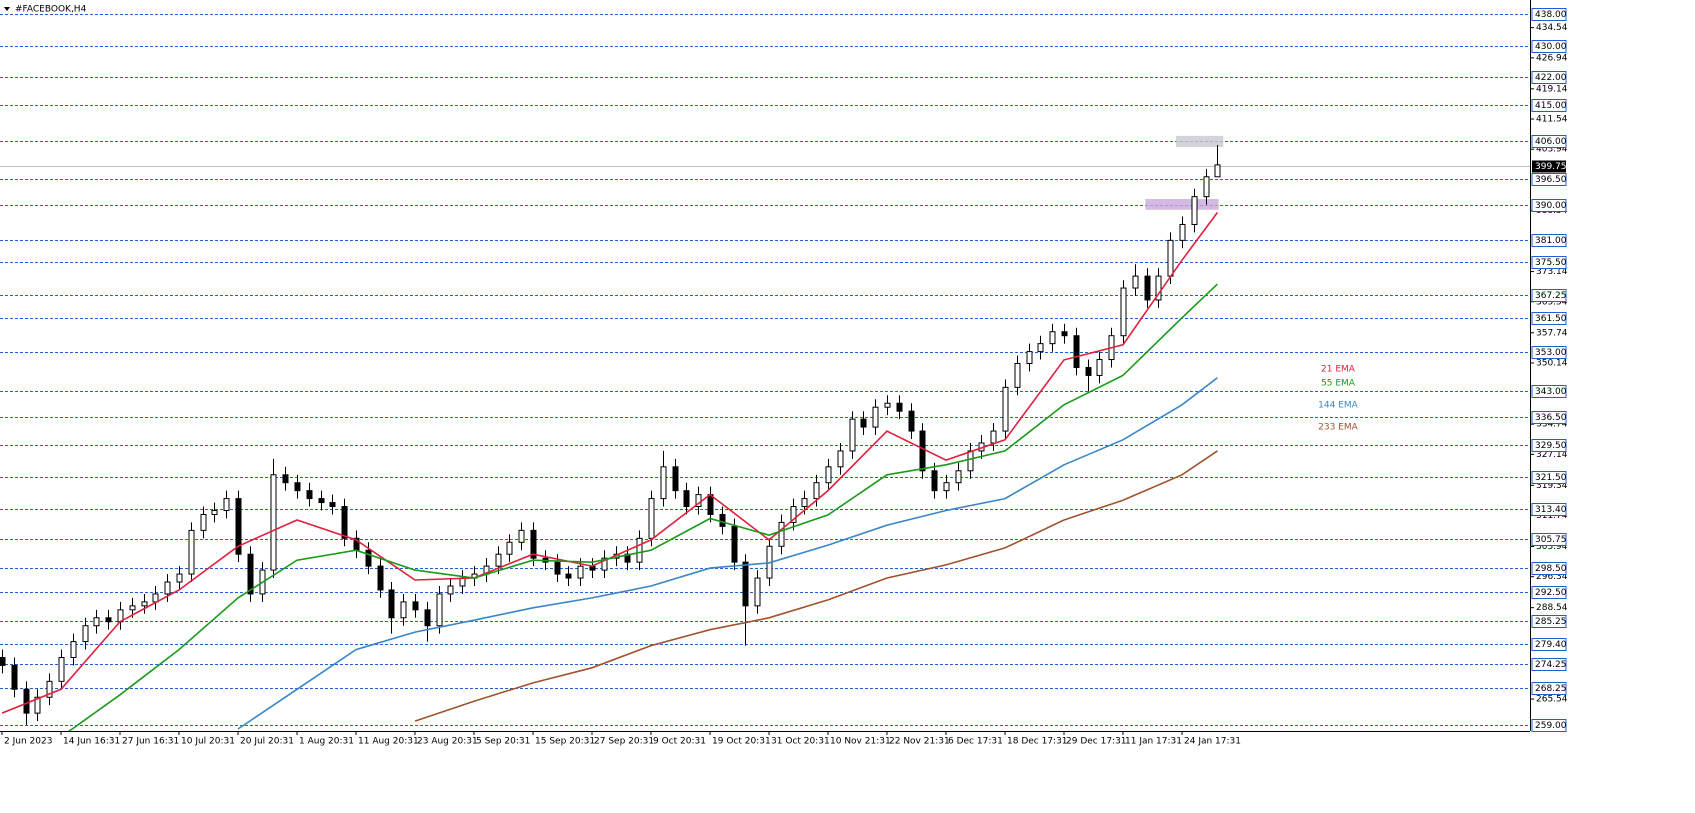  Describe the element at coordinates (1551, 446) in the screenshot. I see `level-label: 329.50` at that location.